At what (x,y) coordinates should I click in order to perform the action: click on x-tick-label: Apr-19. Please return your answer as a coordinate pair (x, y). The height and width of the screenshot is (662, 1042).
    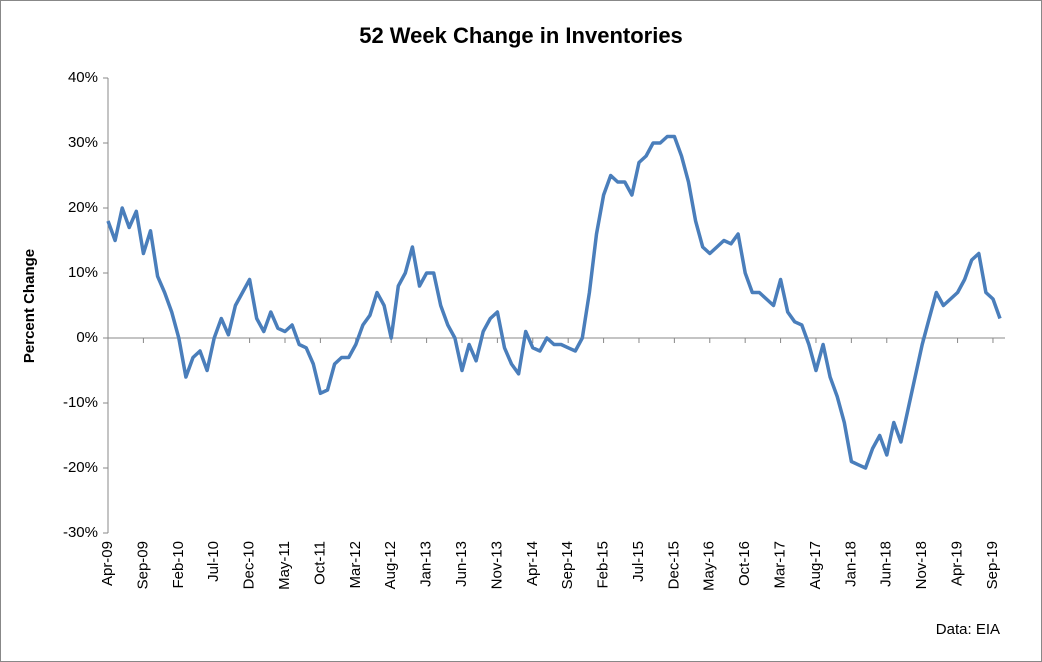
    Looking at the image, I should click on (957, 563).